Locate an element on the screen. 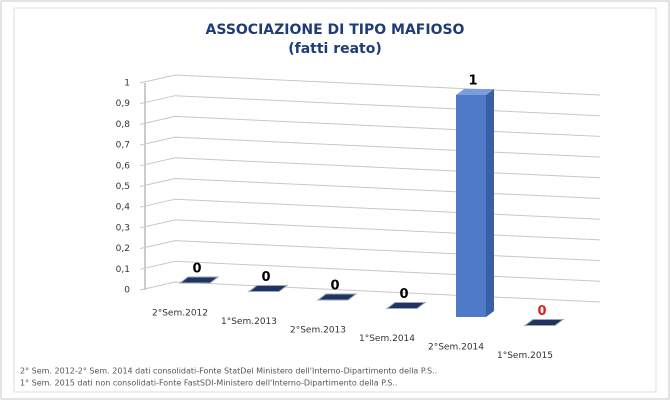 This screenshot has width=670, height=404. y-tick-label: 0 is located at coordinates (127, 291).